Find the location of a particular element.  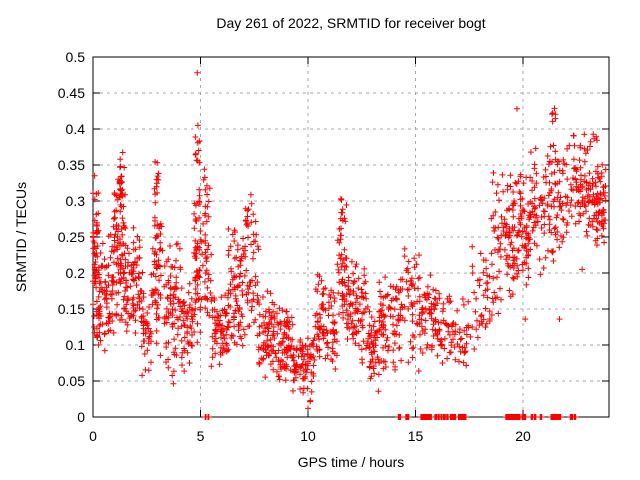

x-tick-label: 5 is located at coordinates (201, 436).